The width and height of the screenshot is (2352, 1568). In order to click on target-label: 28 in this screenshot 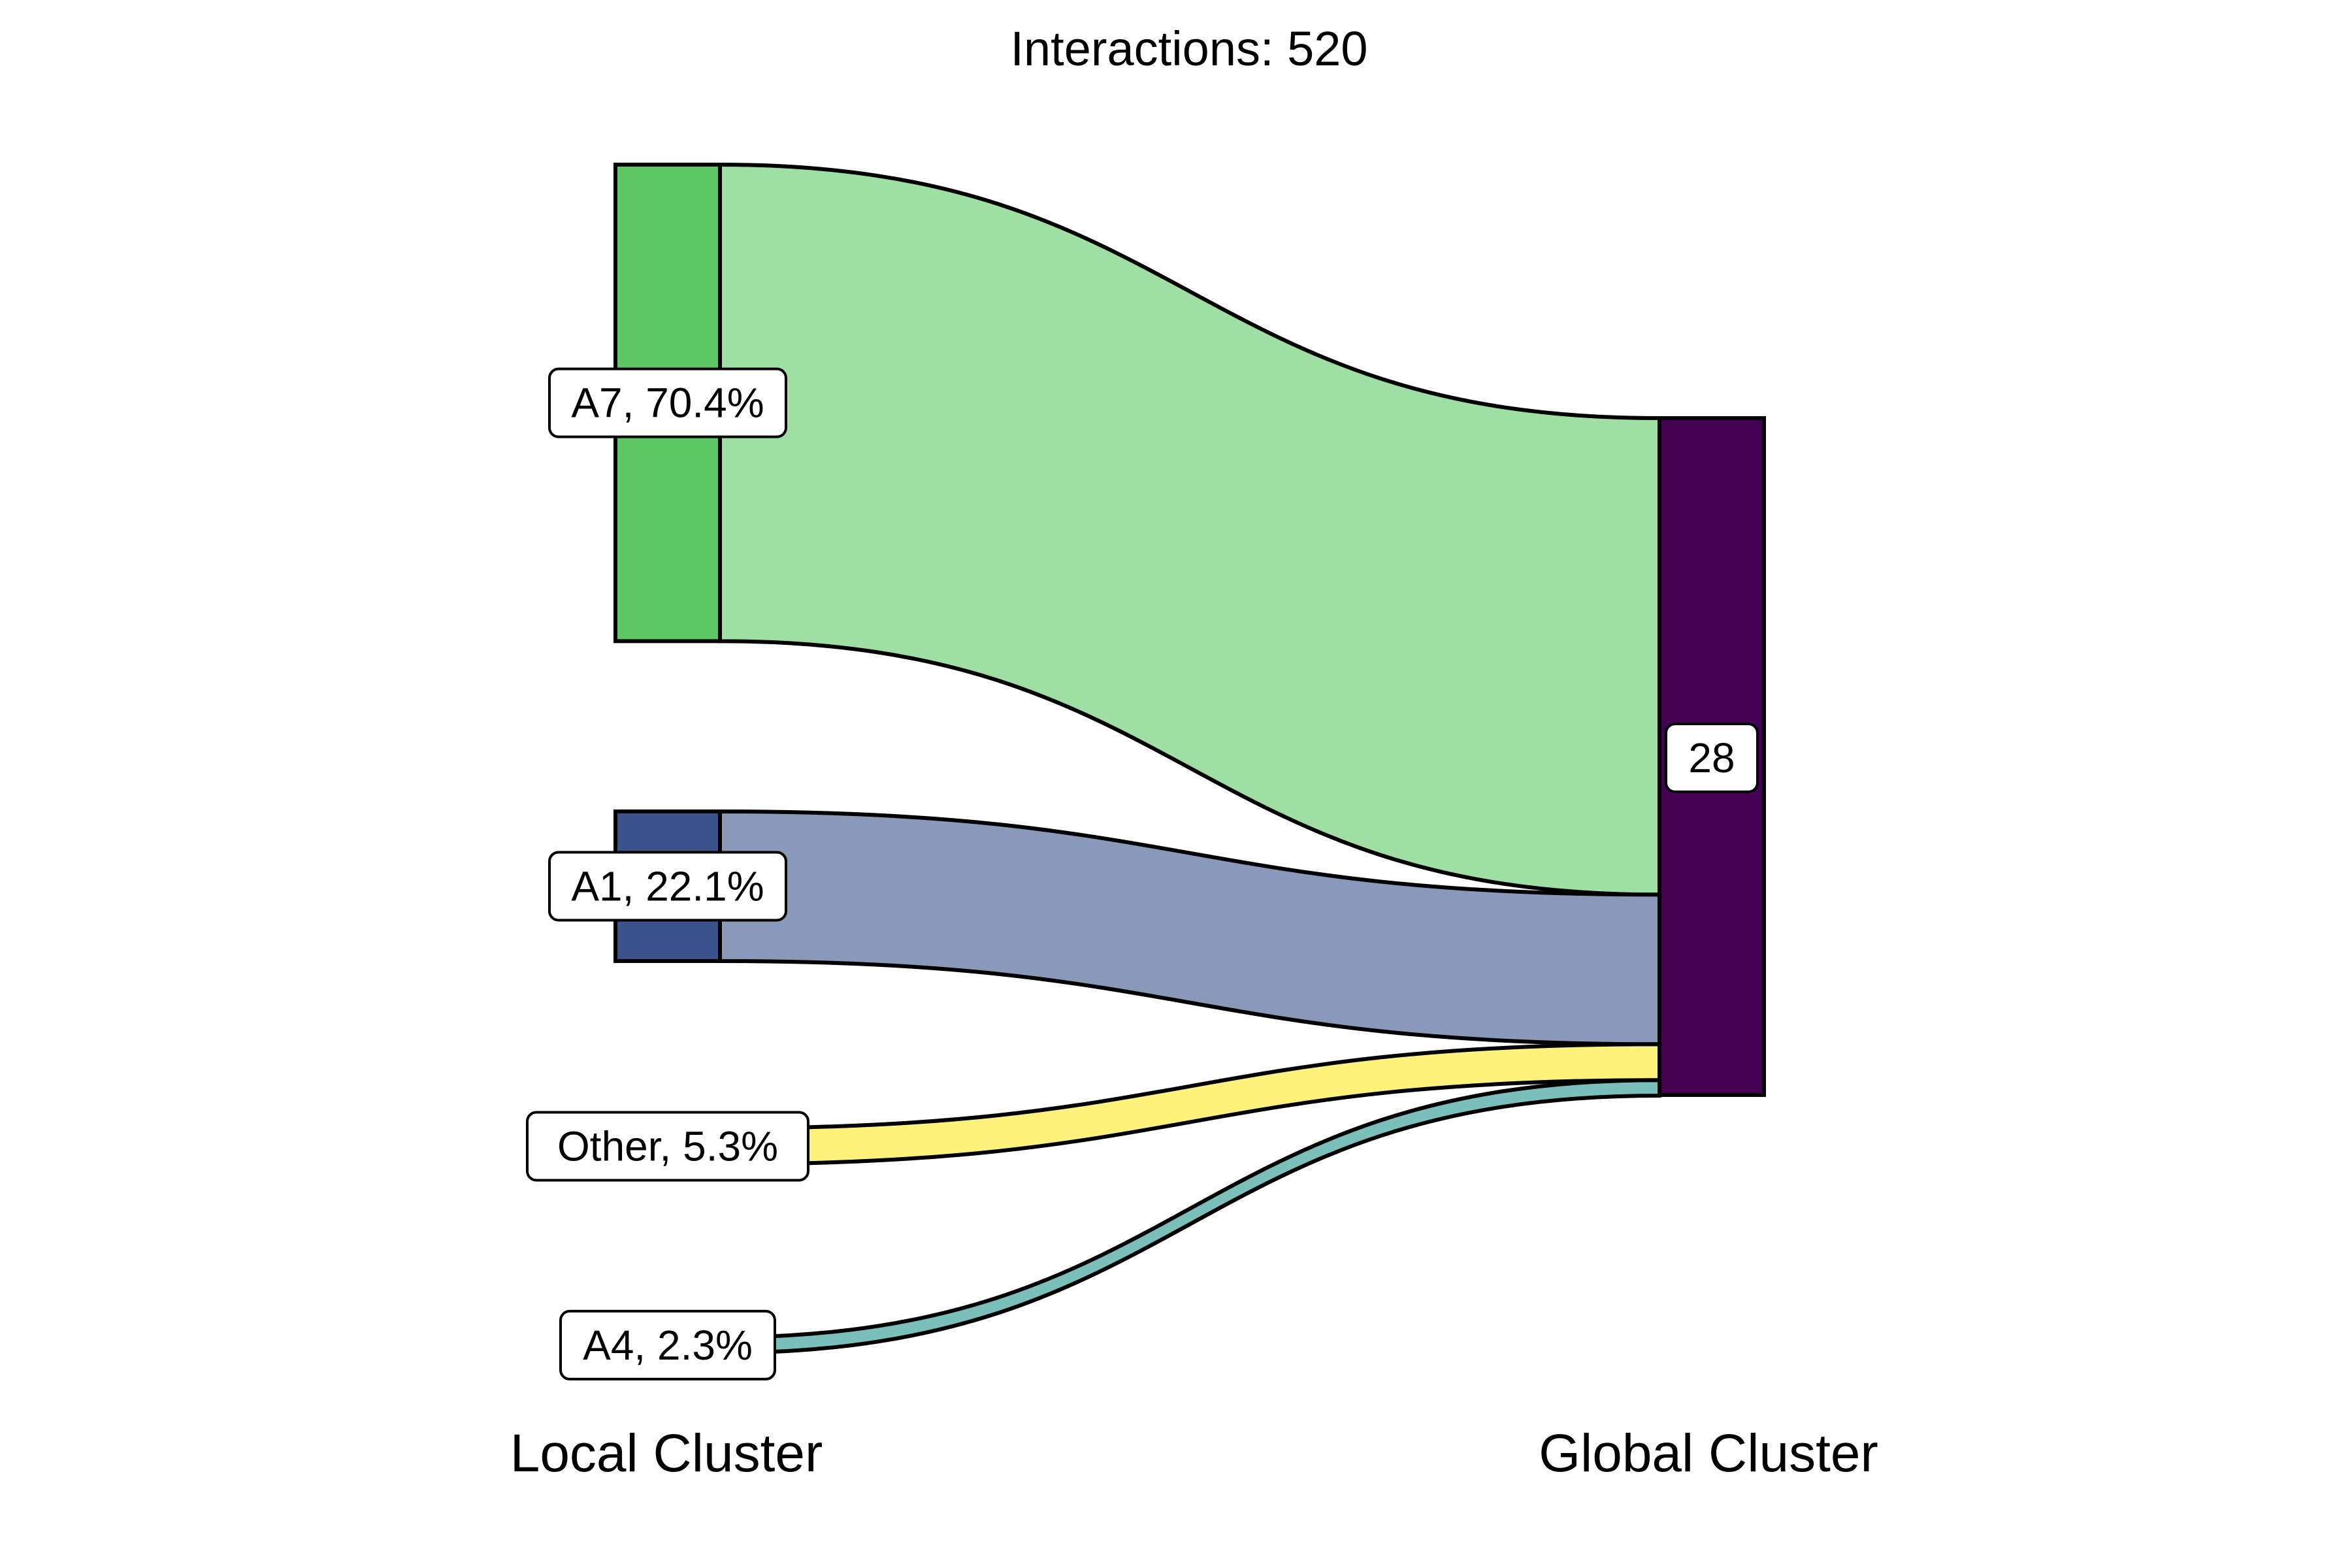, I will do `click(1712, 758)`.